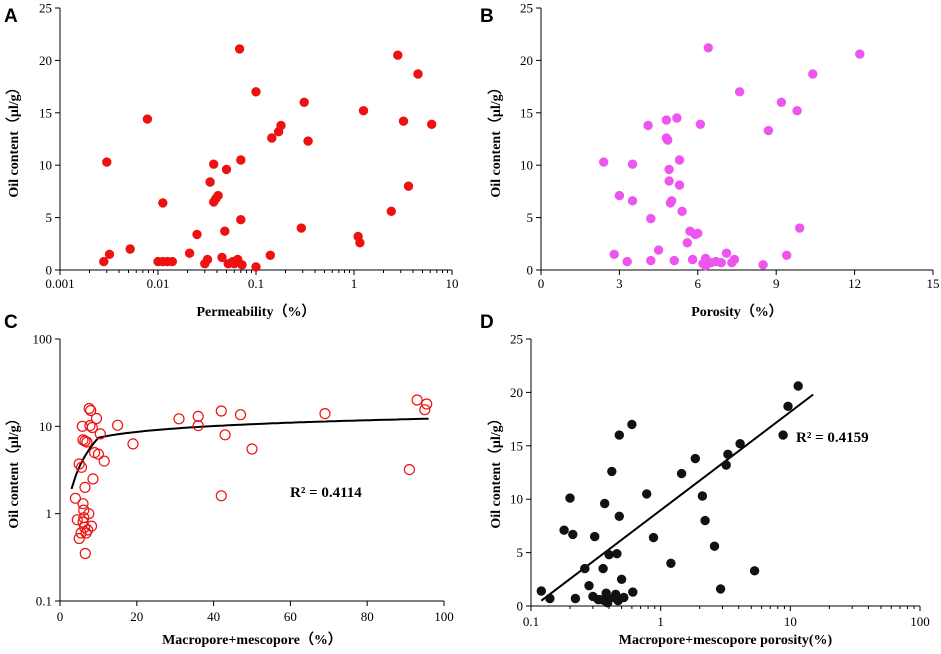 This screenshot has height=654, width=941. What do you see at coordinates (11, 322) in the screenshot?
I see `panel-label: C` at bounding box center [11, 322].